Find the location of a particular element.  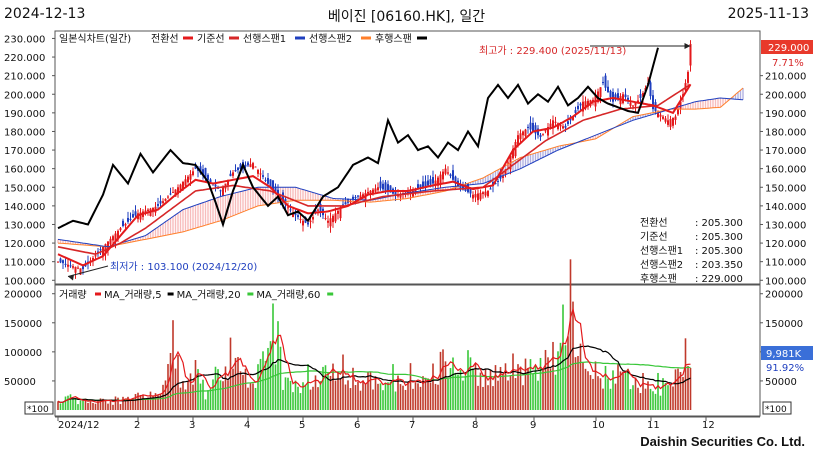

last-volume-label: 9,981K is located at coordinates (784, 354).